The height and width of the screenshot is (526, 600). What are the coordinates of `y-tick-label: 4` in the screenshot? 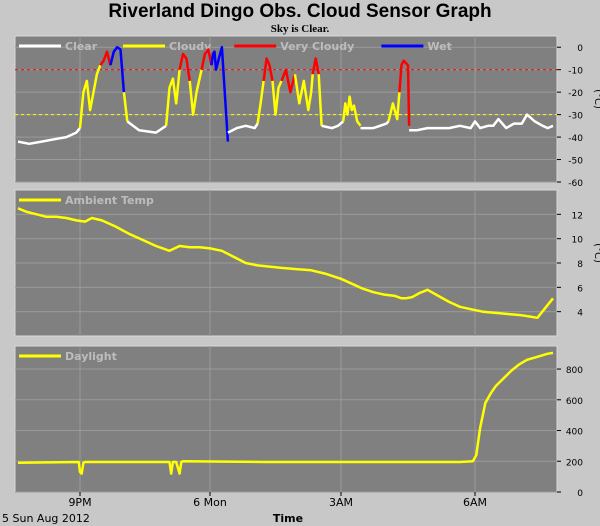 It's located at (580, 314).